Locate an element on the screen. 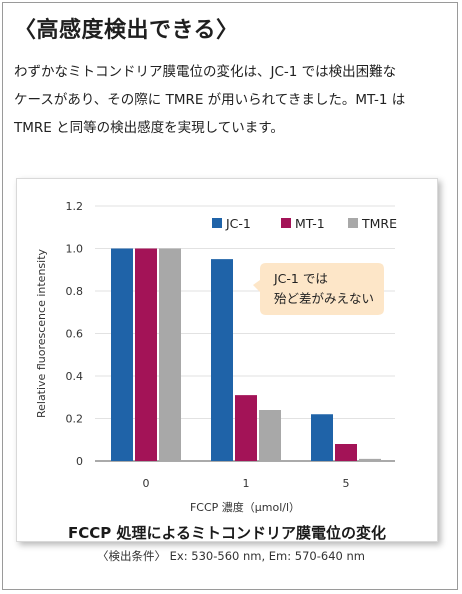 This screenshot has height=594, width=462. x-tick-label: 1 is located at coordinates (246, 483).